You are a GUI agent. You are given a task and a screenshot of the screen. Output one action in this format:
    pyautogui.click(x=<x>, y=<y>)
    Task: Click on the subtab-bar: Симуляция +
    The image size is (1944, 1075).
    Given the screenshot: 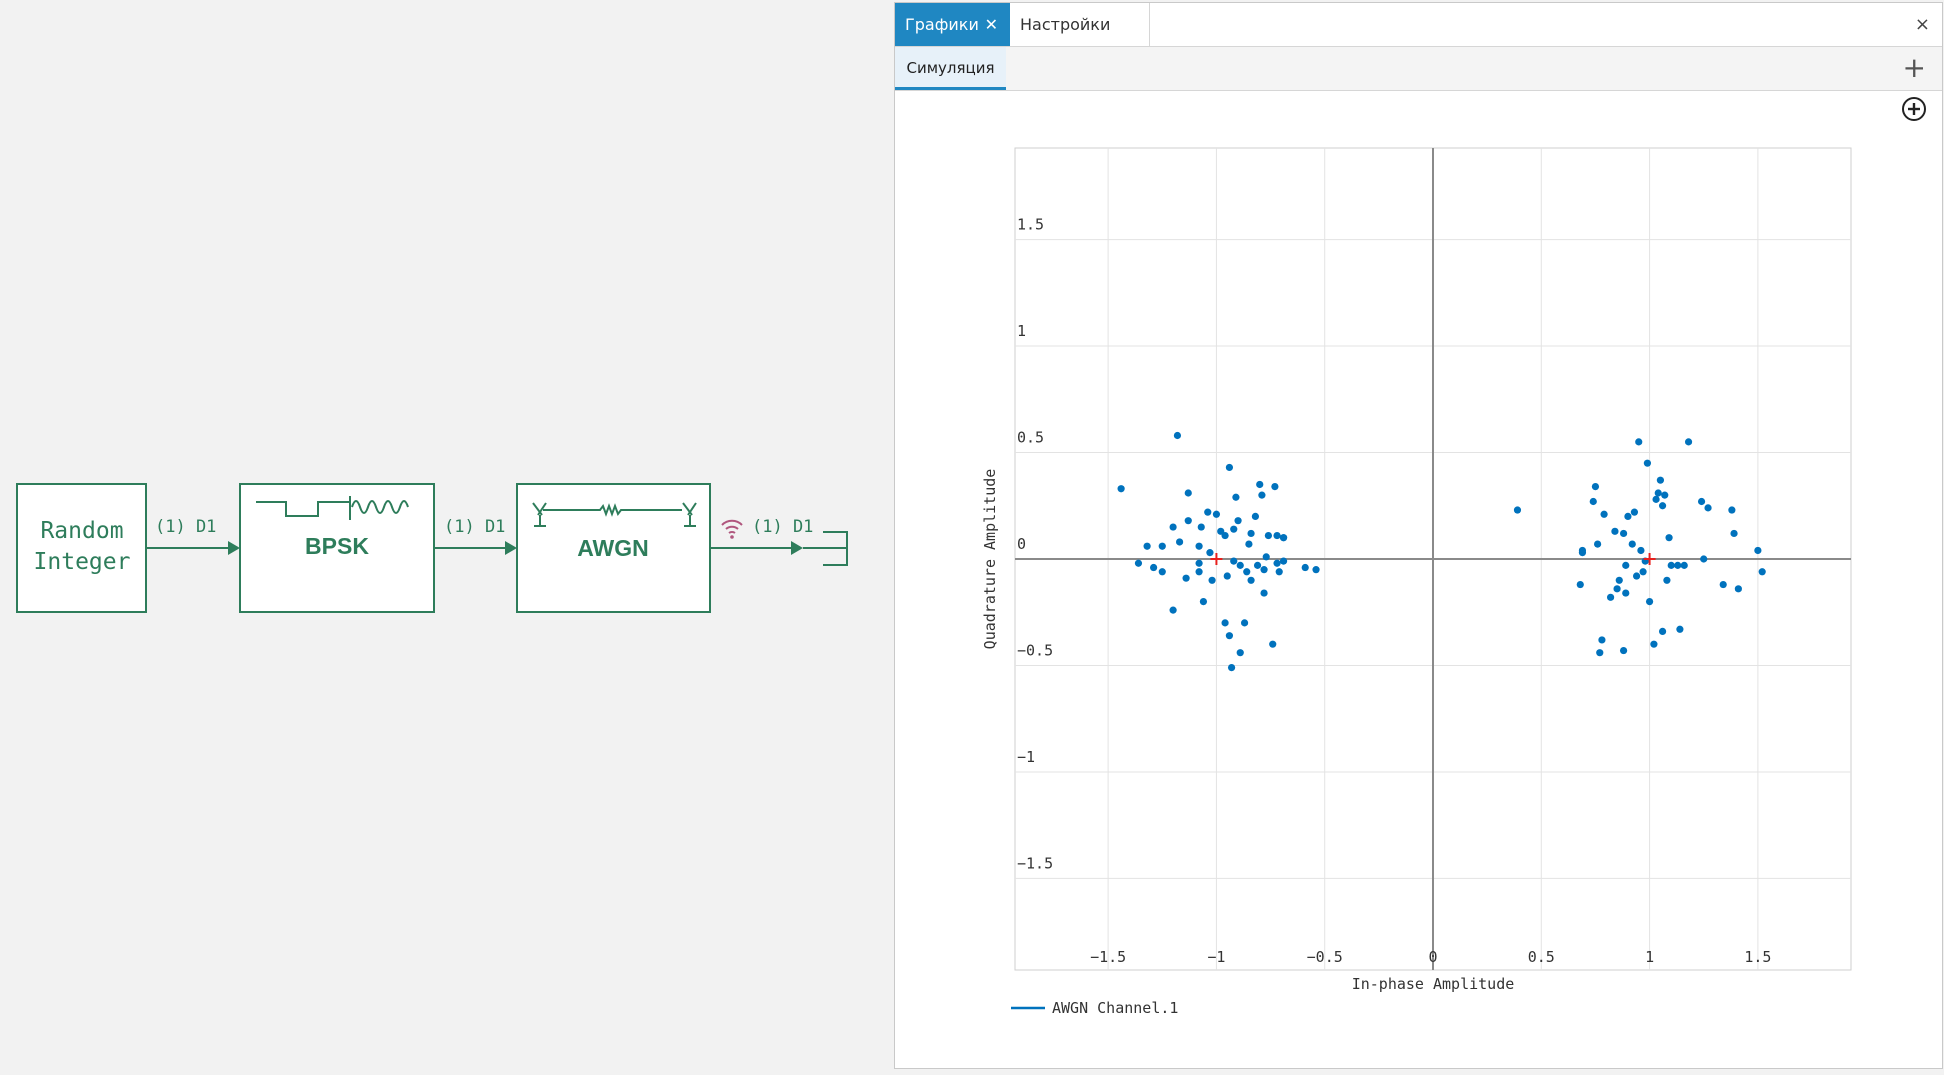 What is the action you would take?
    pyautogui.click(x=1418, y=69)
    